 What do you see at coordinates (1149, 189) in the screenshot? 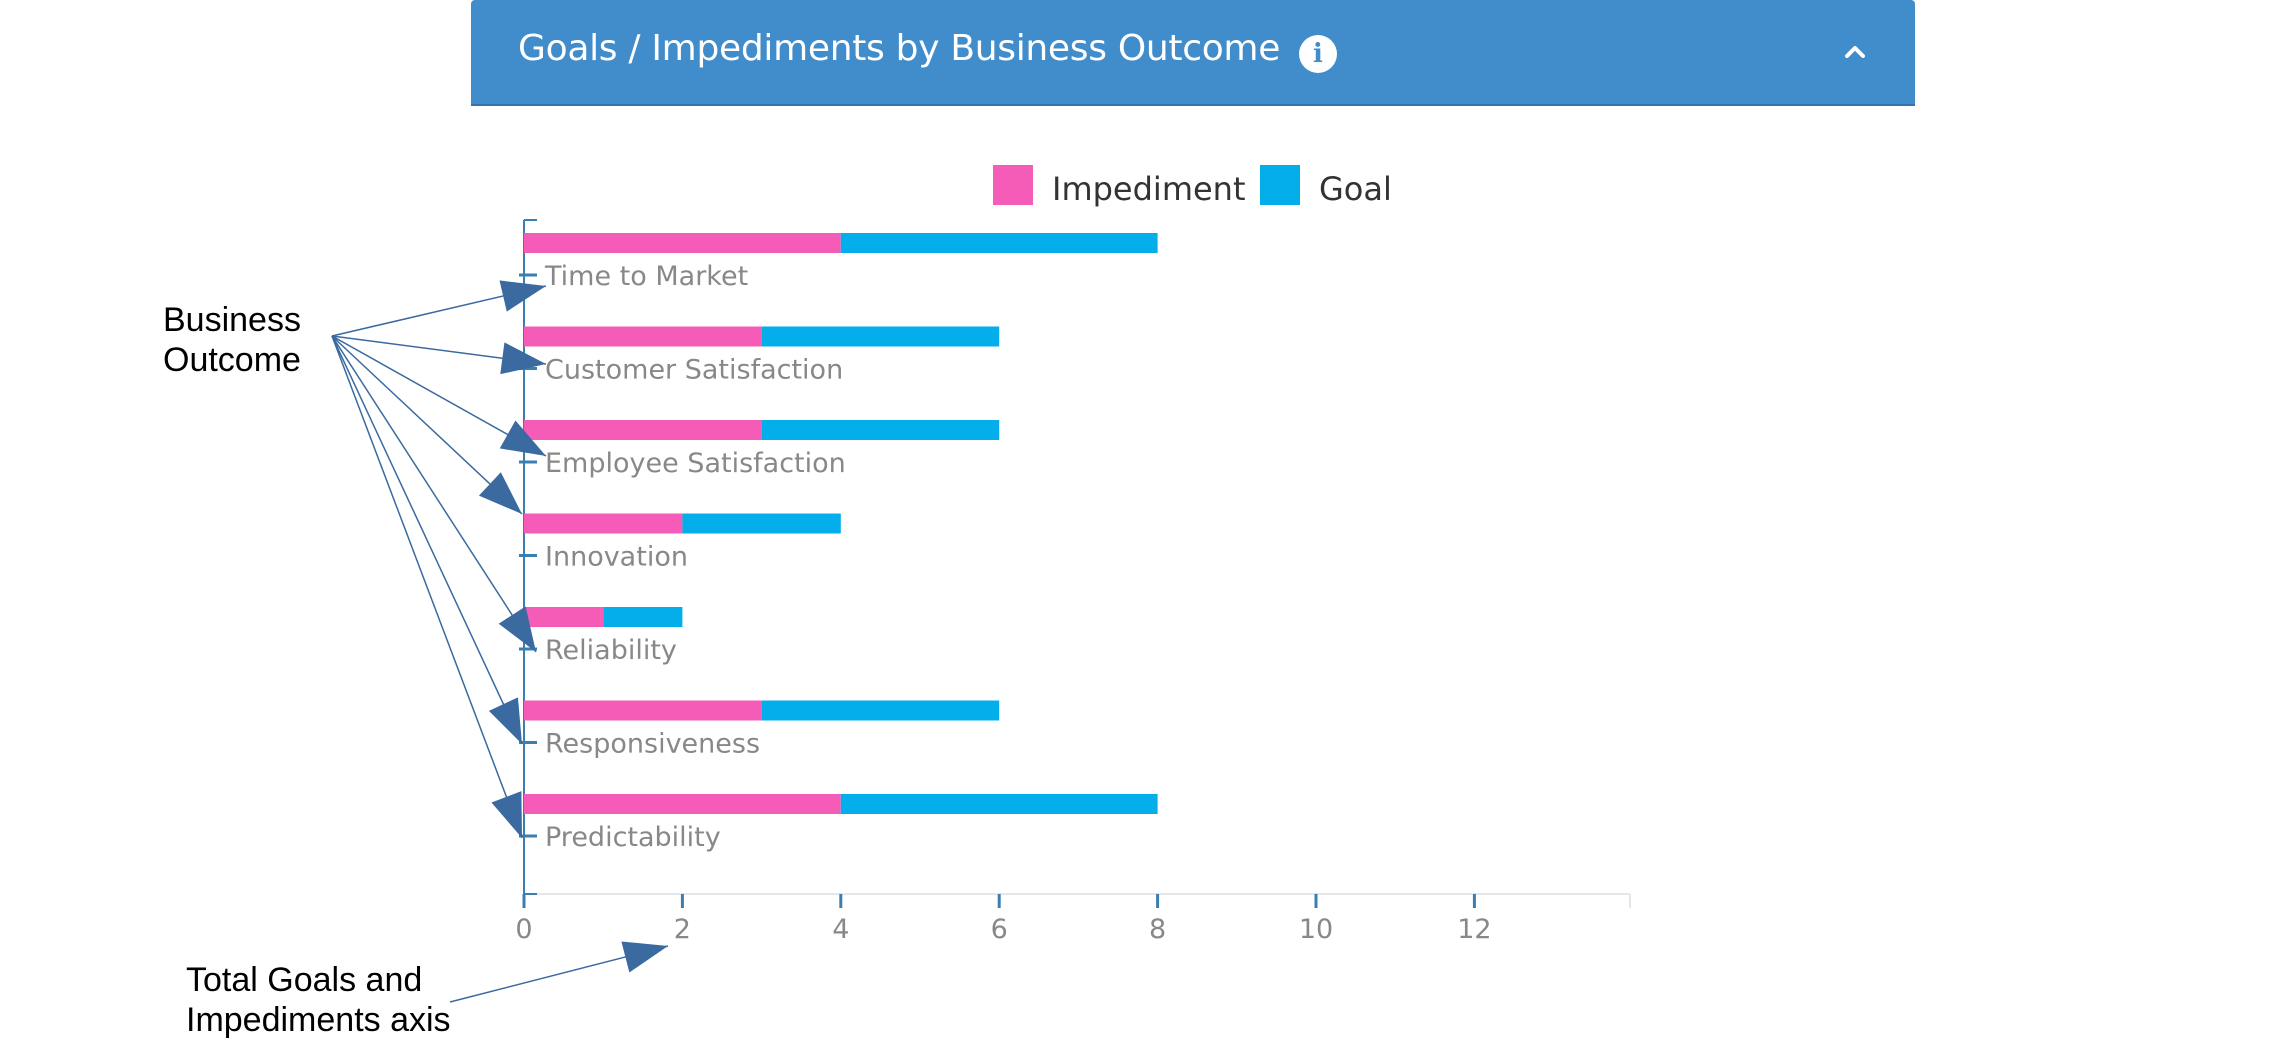
I see `legend-label-impediment: Impediment` at bounding box center [1149, 189].